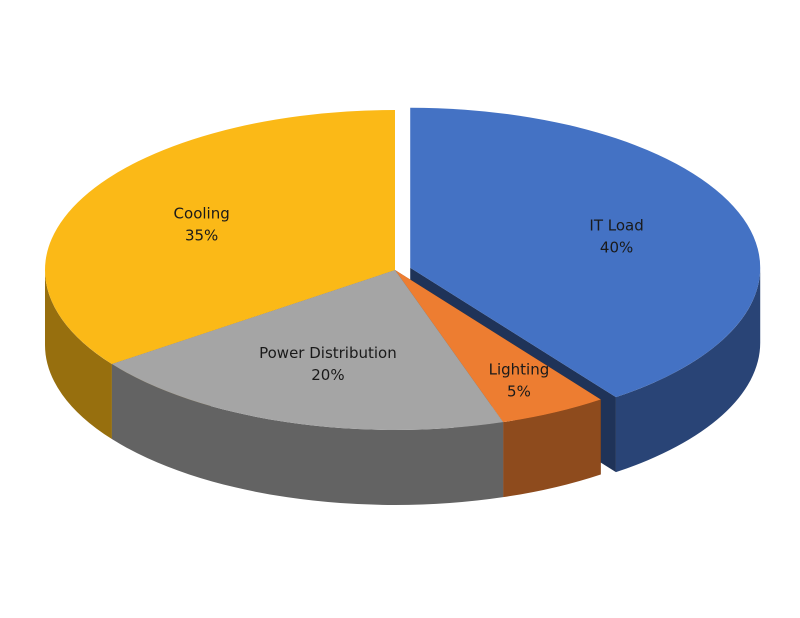 The height and width of the screenshot is (618, 800). What do you see at coordinates (328, 353) in the screenshot?
I see `slice-label: Power Distribution` at bounding box center [328, 353].